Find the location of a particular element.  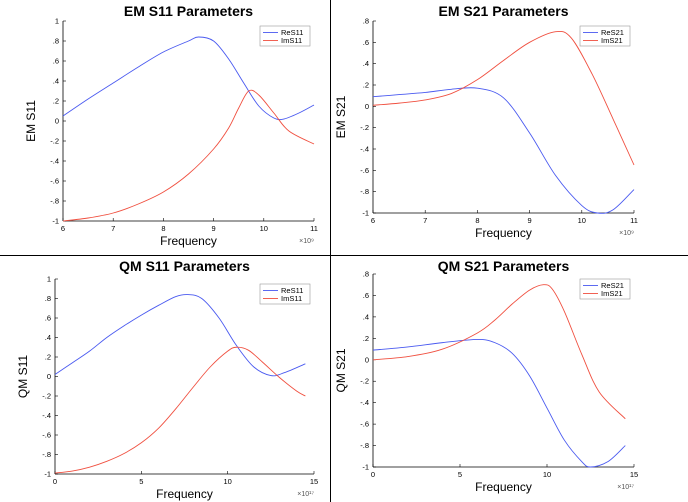

series-line-ims21 is located at coordinates (503, 98).